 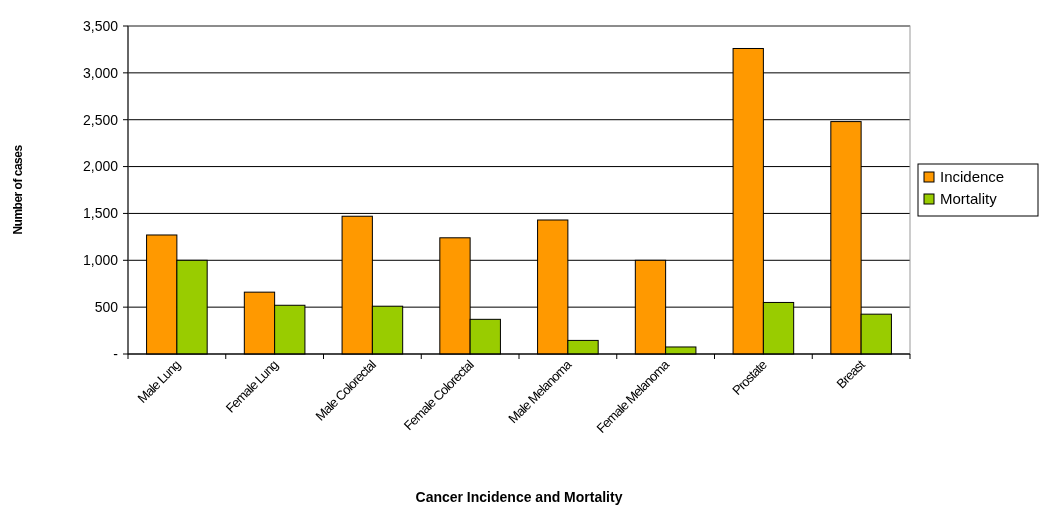 What do you see at coordinates (100, 166) in the screenshot?
I see `y-tick-label: 2,000` at bounding box center [100, 166].